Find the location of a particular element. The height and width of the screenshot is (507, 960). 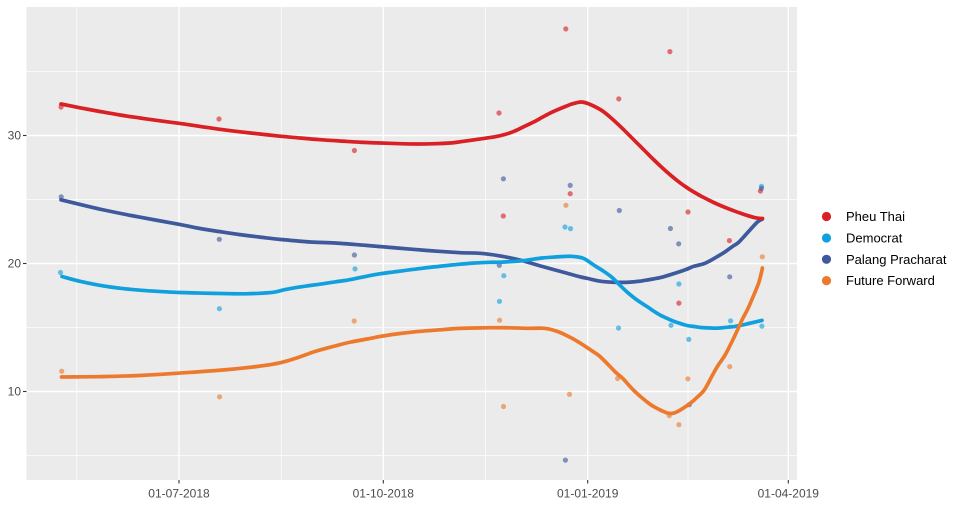

svg-text: 01-04-2019 is located at coordinates (789, 494).